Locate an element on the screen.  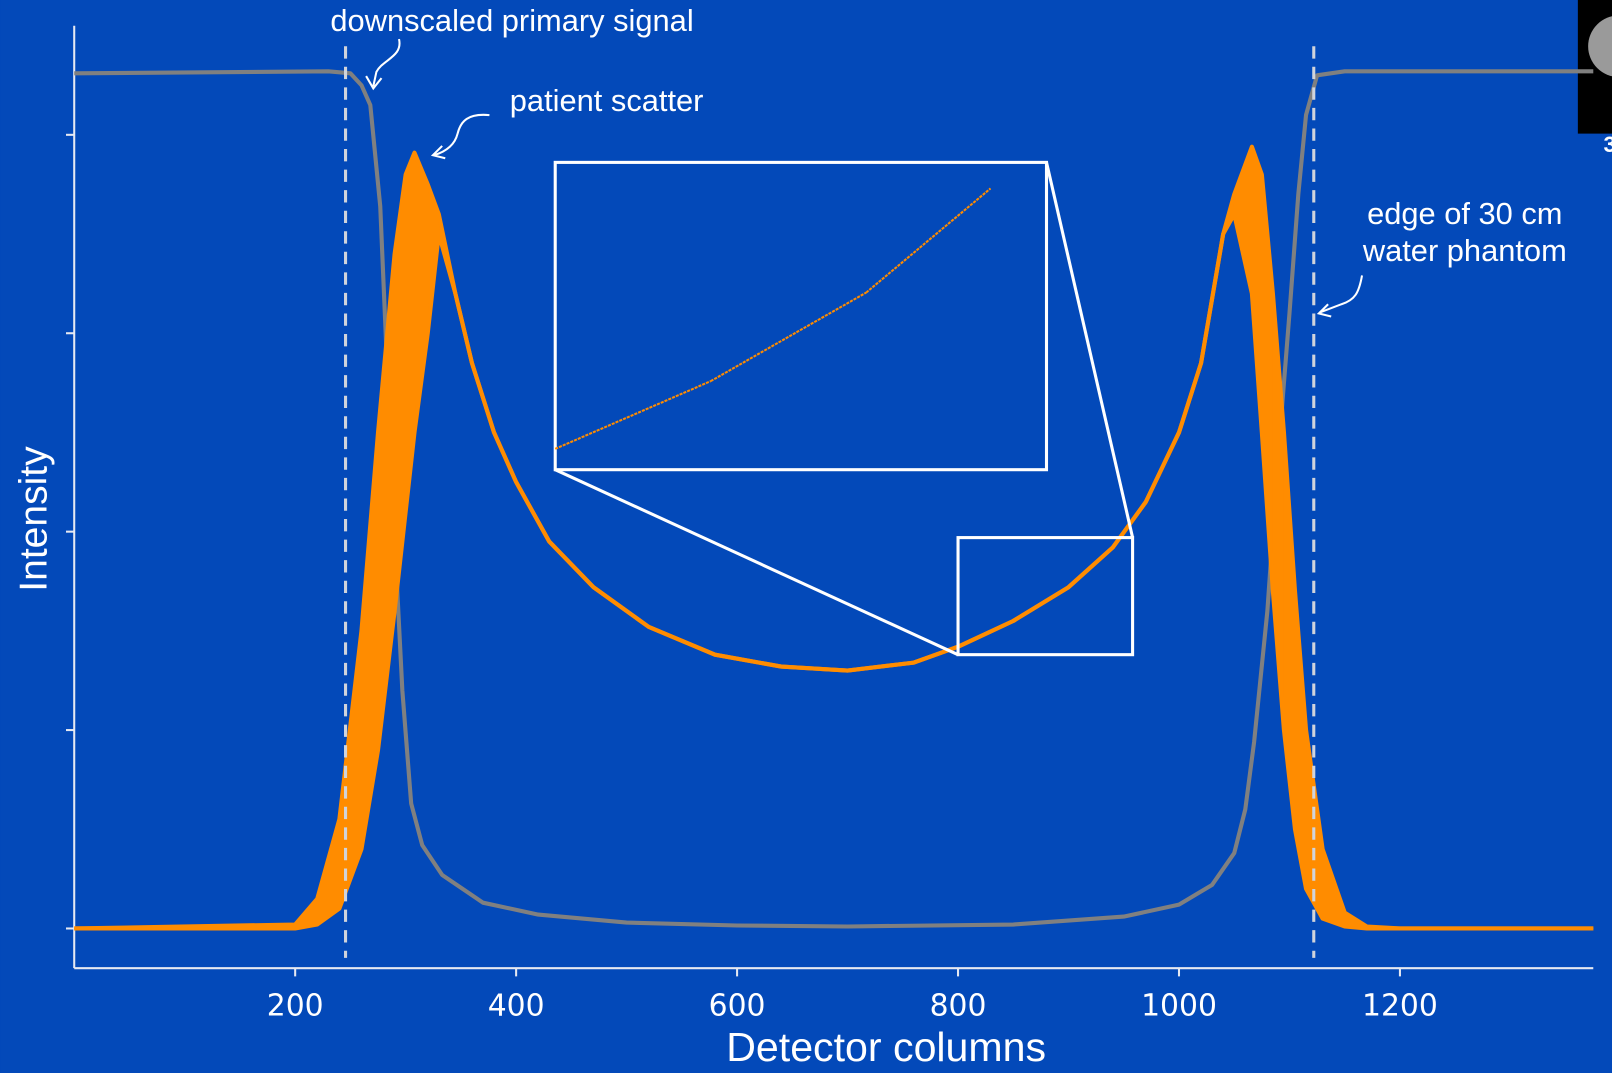
zoom-region is located at coordinates (1045, 596).